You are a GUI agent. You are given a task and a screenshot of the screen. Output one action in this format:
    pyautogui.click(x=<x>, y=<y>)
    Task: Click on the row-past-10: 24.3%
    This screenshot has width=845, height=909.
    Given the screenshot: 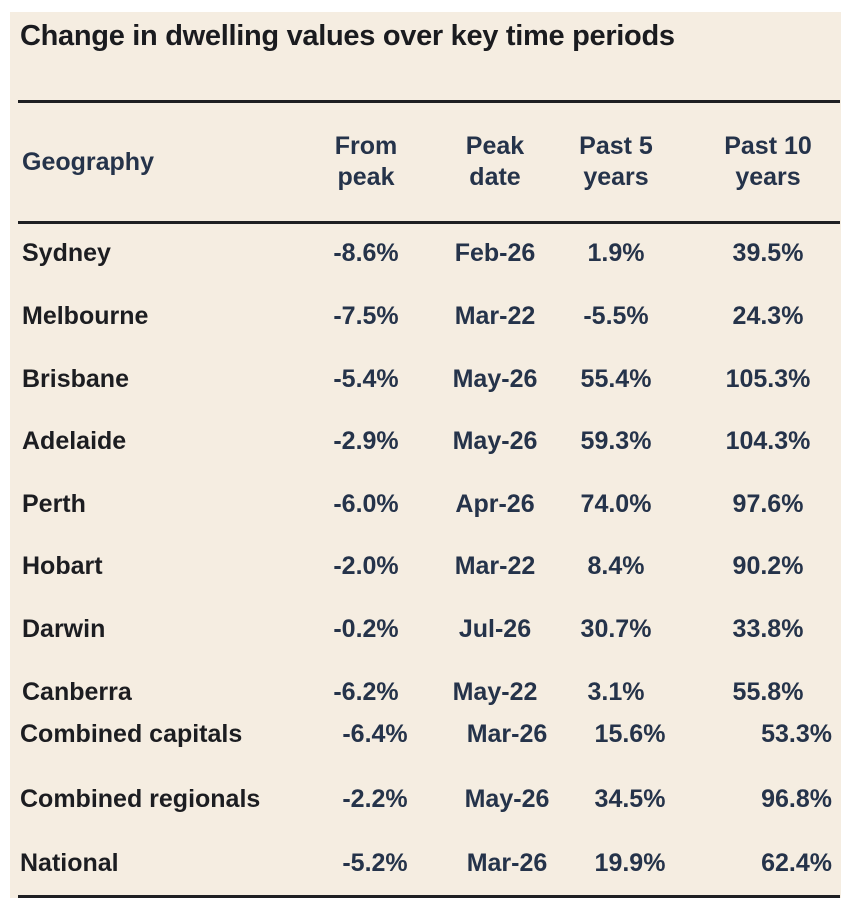 What is the action you would take?
    pyautogui.click(x=768, y=316)
    